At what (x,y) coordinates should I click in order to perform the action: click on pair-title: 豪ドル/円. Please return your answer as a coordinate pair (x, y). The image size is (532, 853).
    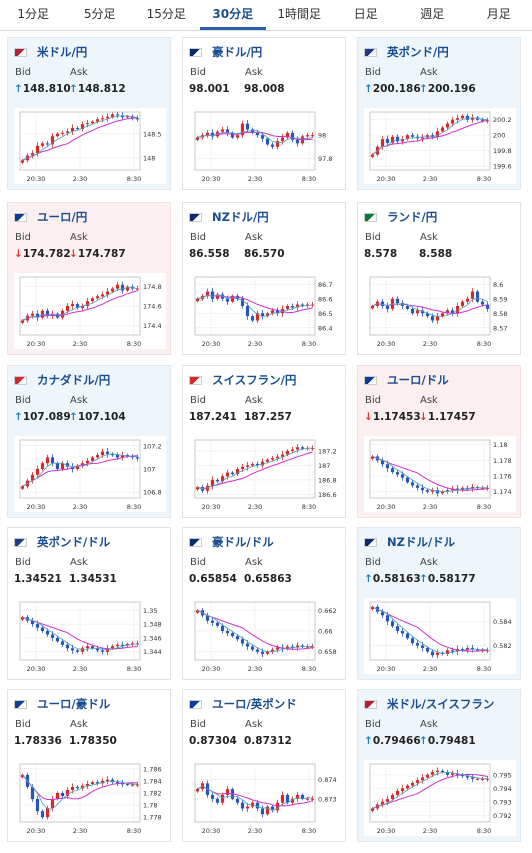
    Looking at the image, I should click on (225, 52).